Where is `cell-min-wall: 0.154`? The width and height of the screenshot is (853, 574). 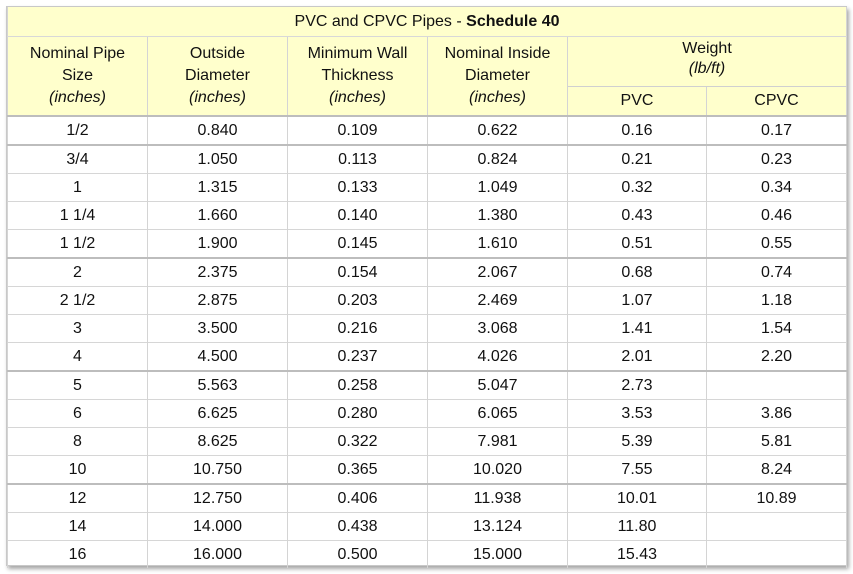
cell-min-wall: 0.154 is located at coordinates (357, 272).